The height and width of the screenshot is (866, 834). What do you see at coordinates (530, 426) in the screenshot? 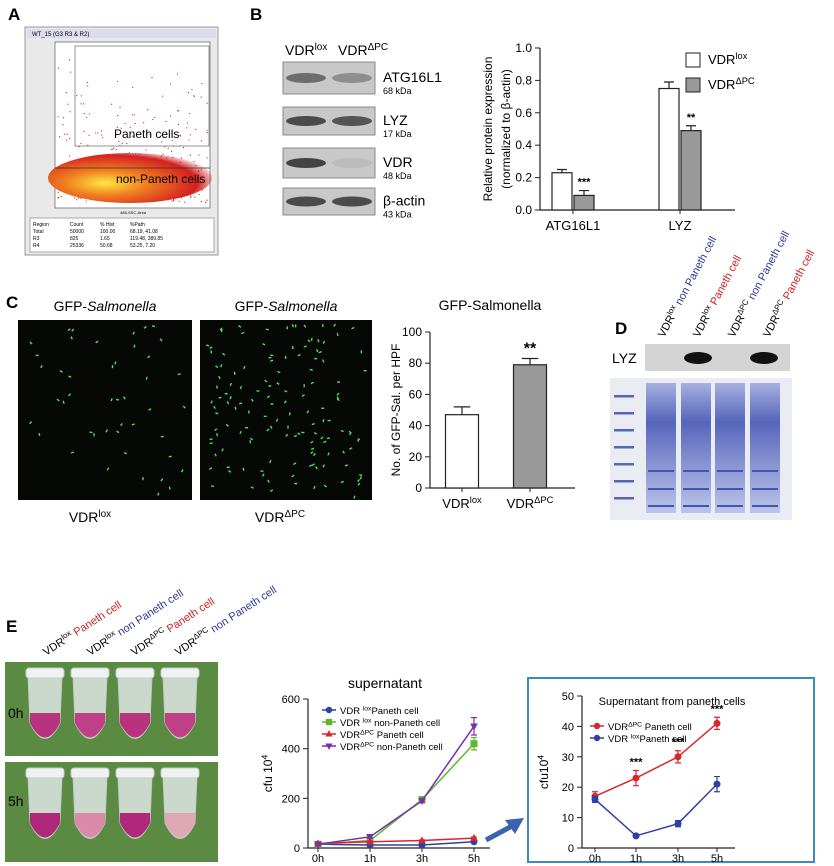
I see `bar` at bounding box center [530, 426].